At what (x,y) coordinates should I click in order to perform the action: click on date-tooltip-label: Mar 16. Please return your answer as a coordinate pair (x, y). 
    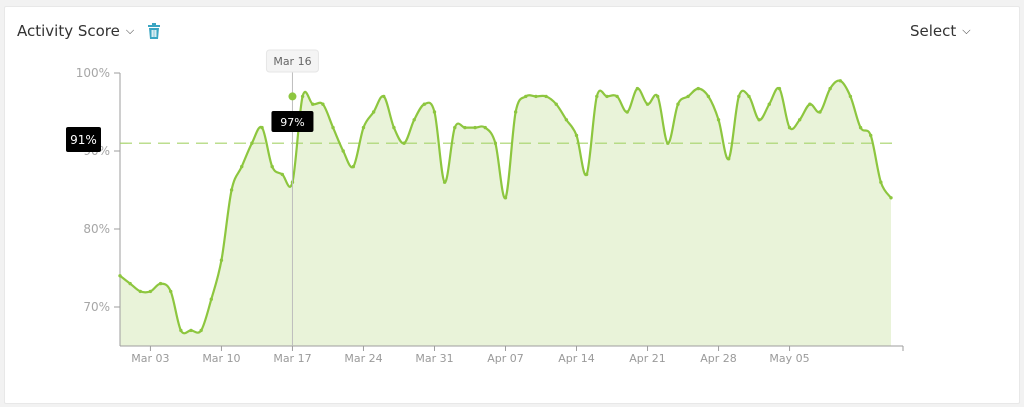
    Looking at the image, I should click on (292, 61).